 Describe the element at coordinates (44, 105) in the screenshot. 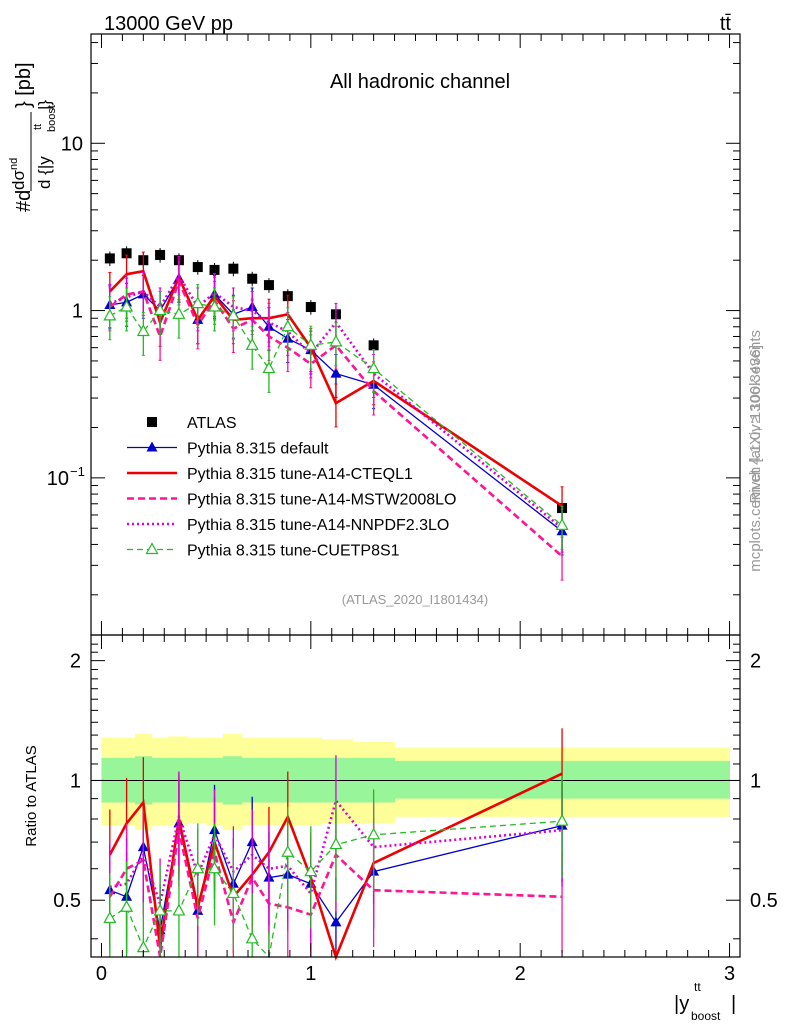

I see `ylabel-denominator-close: |}` at that location.